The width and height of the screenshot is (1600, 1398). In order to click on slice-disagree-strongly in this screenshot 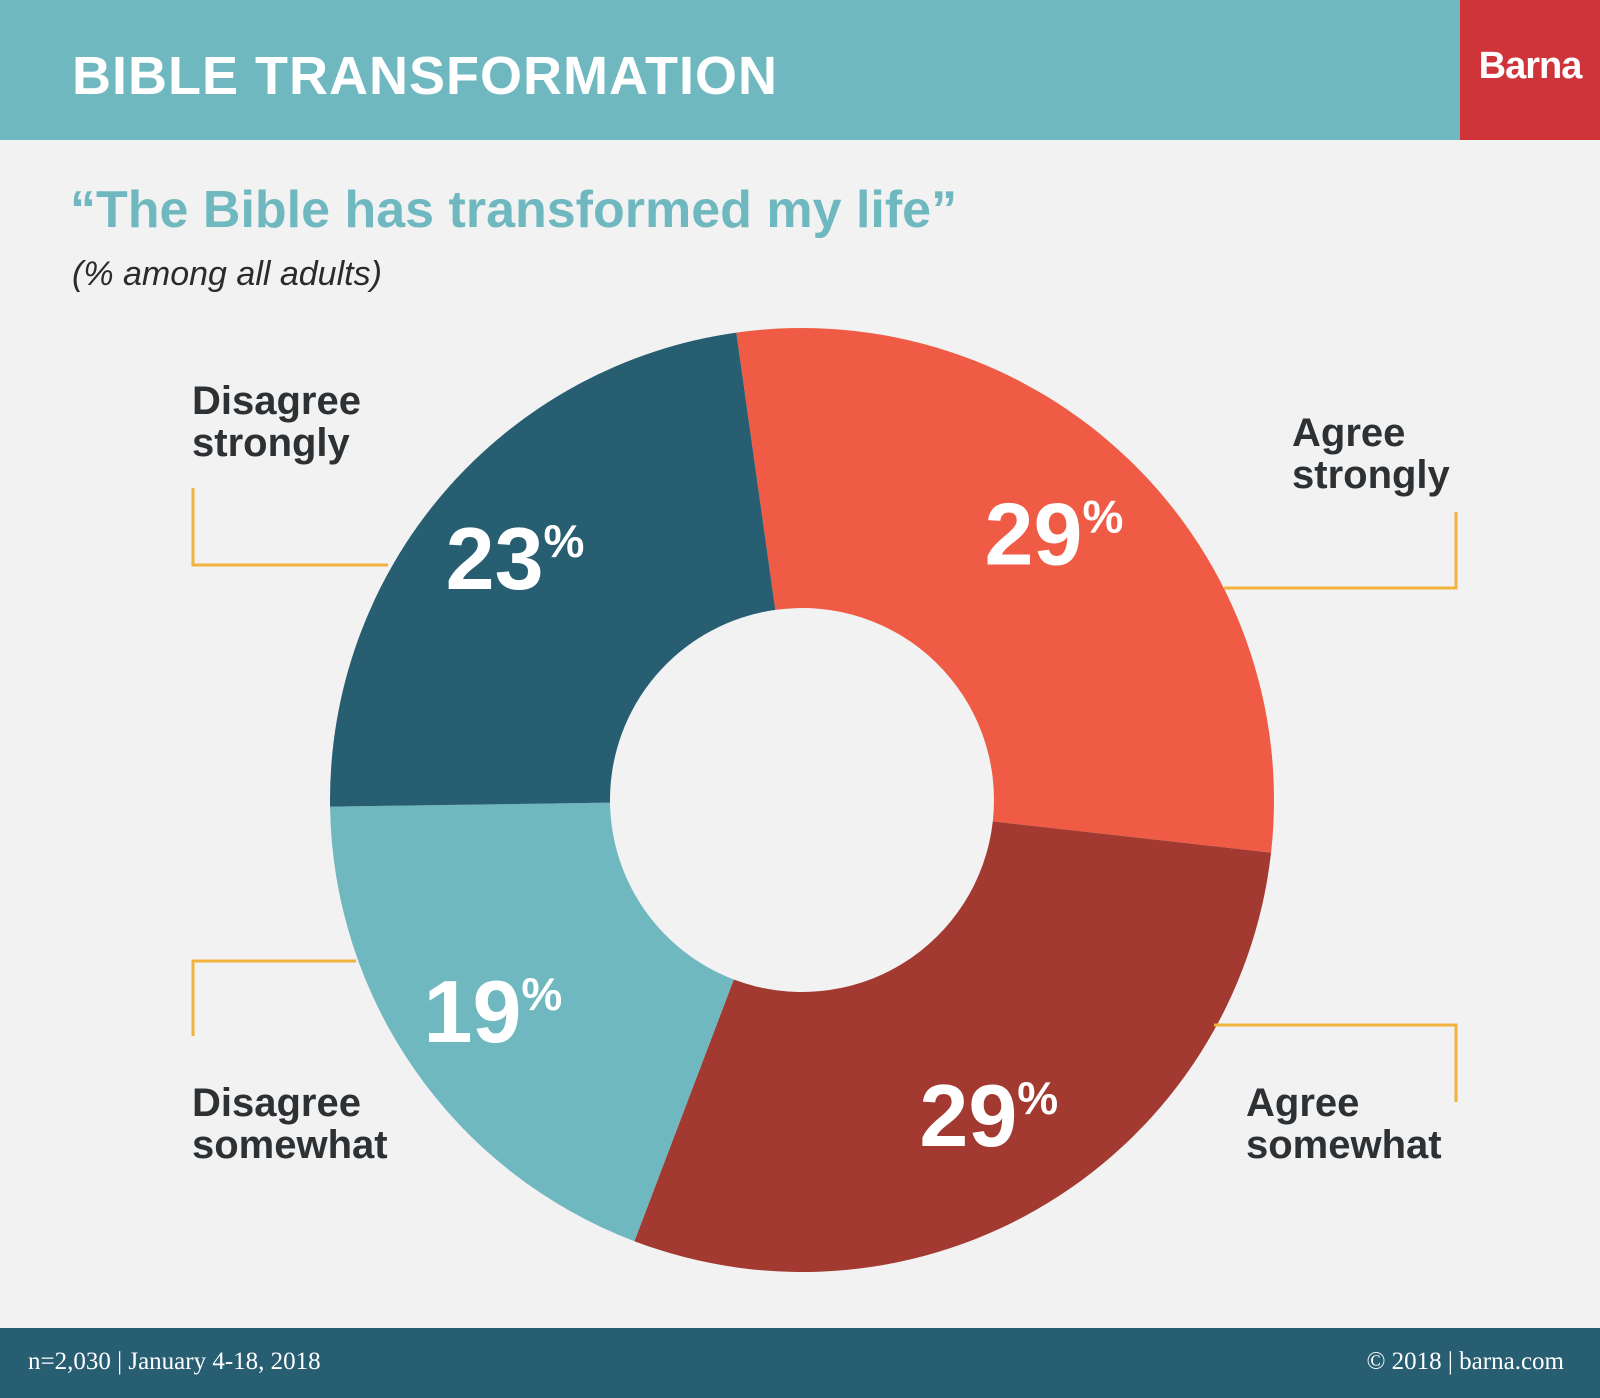, I will do `click(553, 569)`.